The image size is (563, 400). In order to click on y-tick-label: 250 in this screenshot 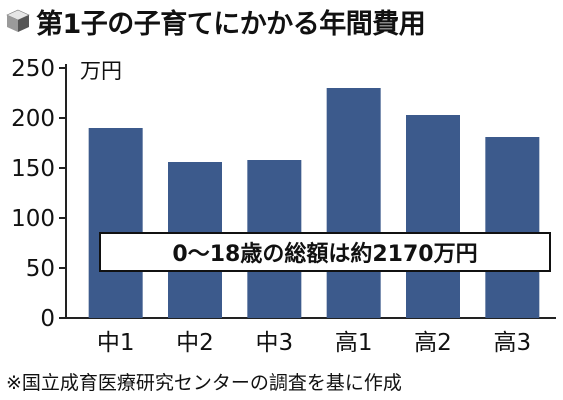, I will do `click(33, 69)`.